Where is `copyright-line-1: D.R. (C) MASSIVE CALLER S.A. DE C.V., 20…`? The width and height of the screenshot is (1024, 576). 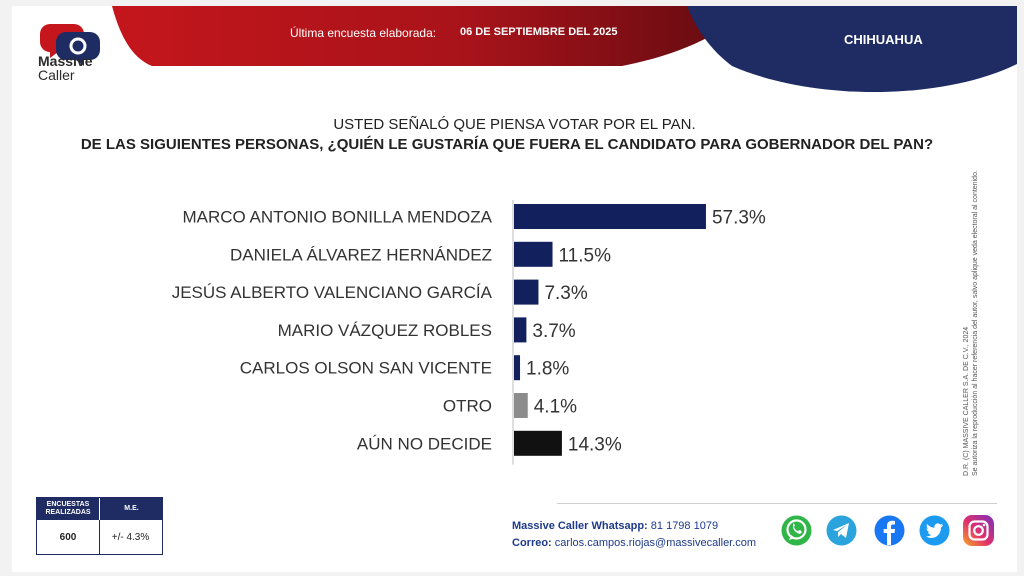
copyright-line-1: D.R. (C) MASSIVE CALLER S.A. DE C.V., 20… is located at coordinates (966, 401).